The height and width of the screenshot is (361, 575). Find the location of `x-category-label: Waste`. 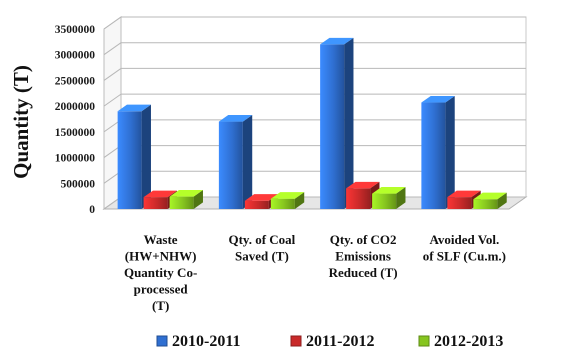

x-category-label: Waste is located at coordinates (161, 239).